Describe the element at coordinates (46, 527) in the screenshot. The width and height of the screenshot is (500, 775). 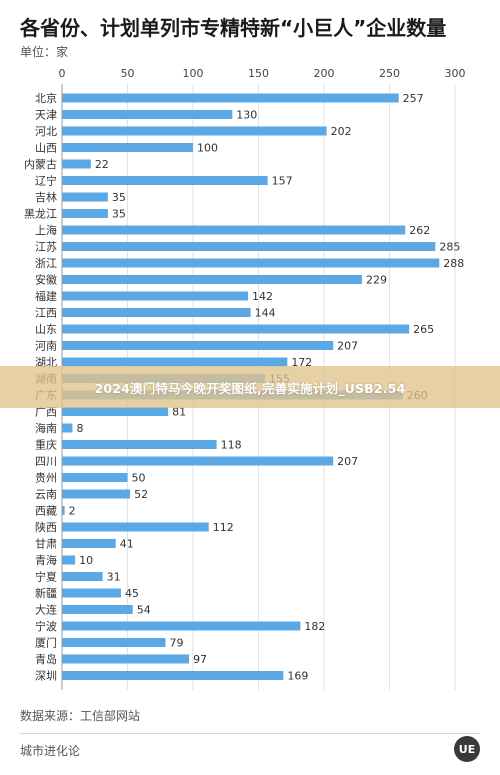
I see `category-label: 陕西` at that location.